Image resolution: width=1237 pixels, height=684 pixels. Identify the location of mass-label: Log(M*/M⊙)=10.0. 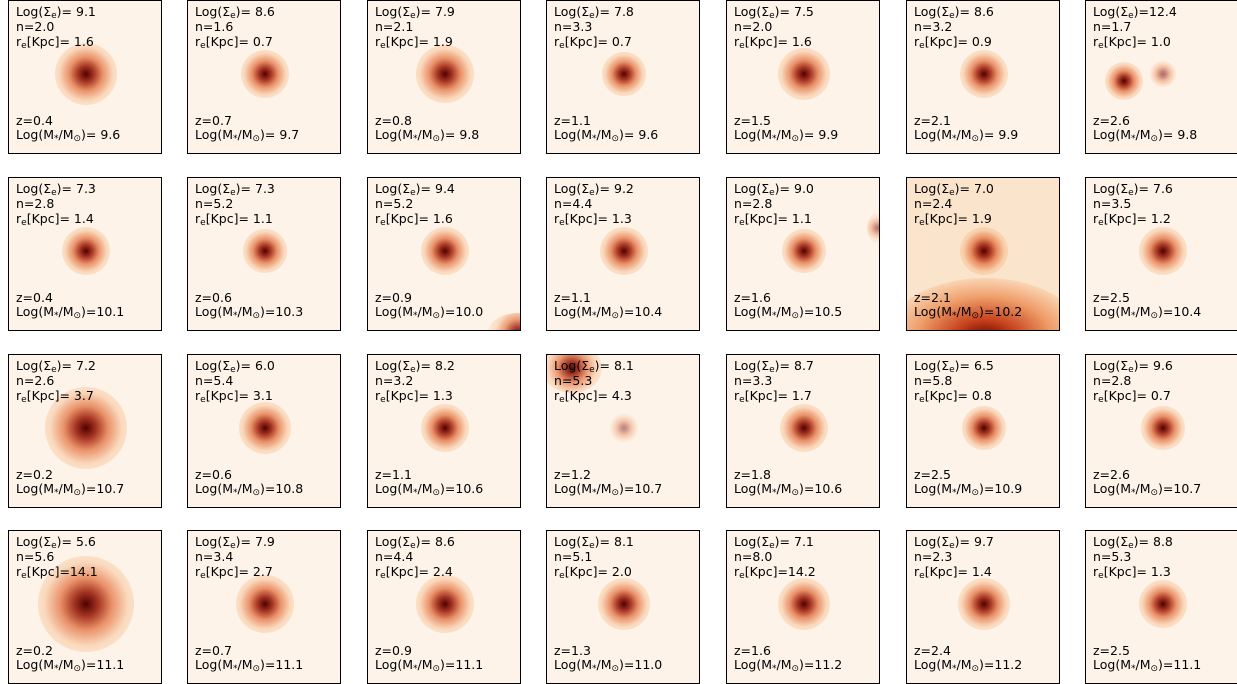
(429, 312).